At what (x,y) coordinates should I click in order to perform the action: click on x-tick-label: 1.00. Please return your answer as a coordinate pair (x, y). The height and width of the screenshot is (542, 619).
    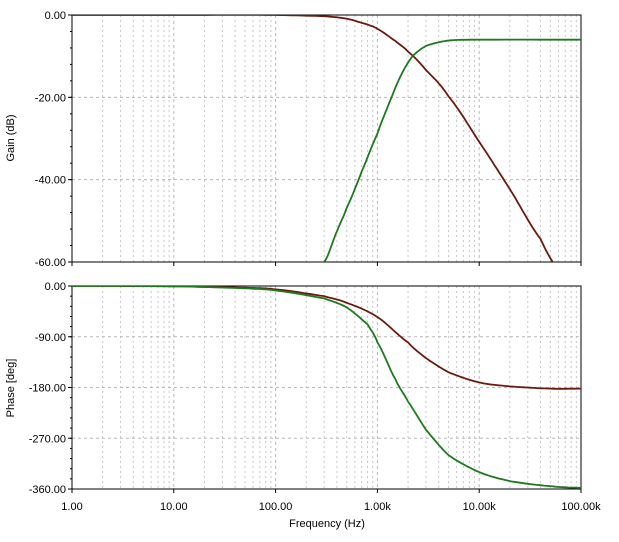
    Looking at the image, I should click on (71, 507).